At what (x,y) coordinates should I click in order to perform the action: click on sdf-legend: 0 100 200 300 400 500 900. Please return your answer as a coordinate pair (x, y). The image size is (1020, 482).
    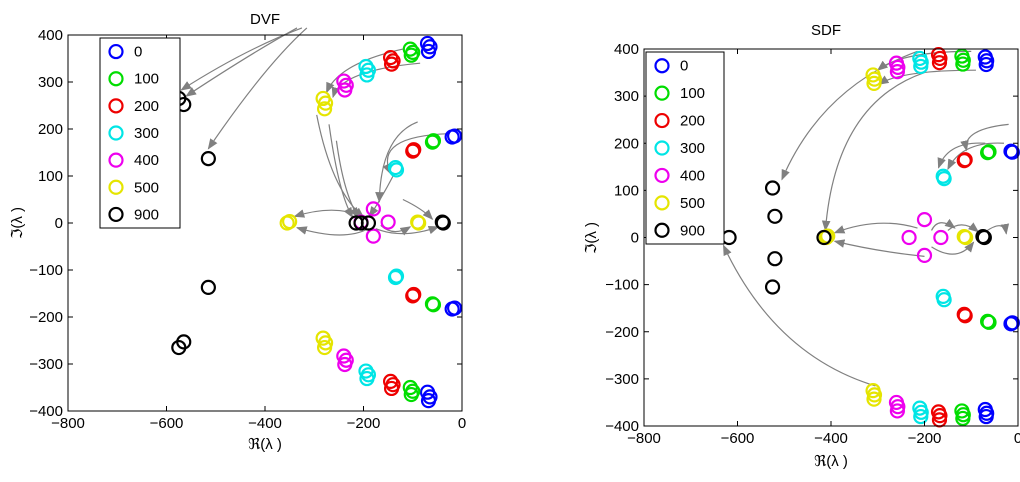
    Looking at the image, I should click on (685, 148).